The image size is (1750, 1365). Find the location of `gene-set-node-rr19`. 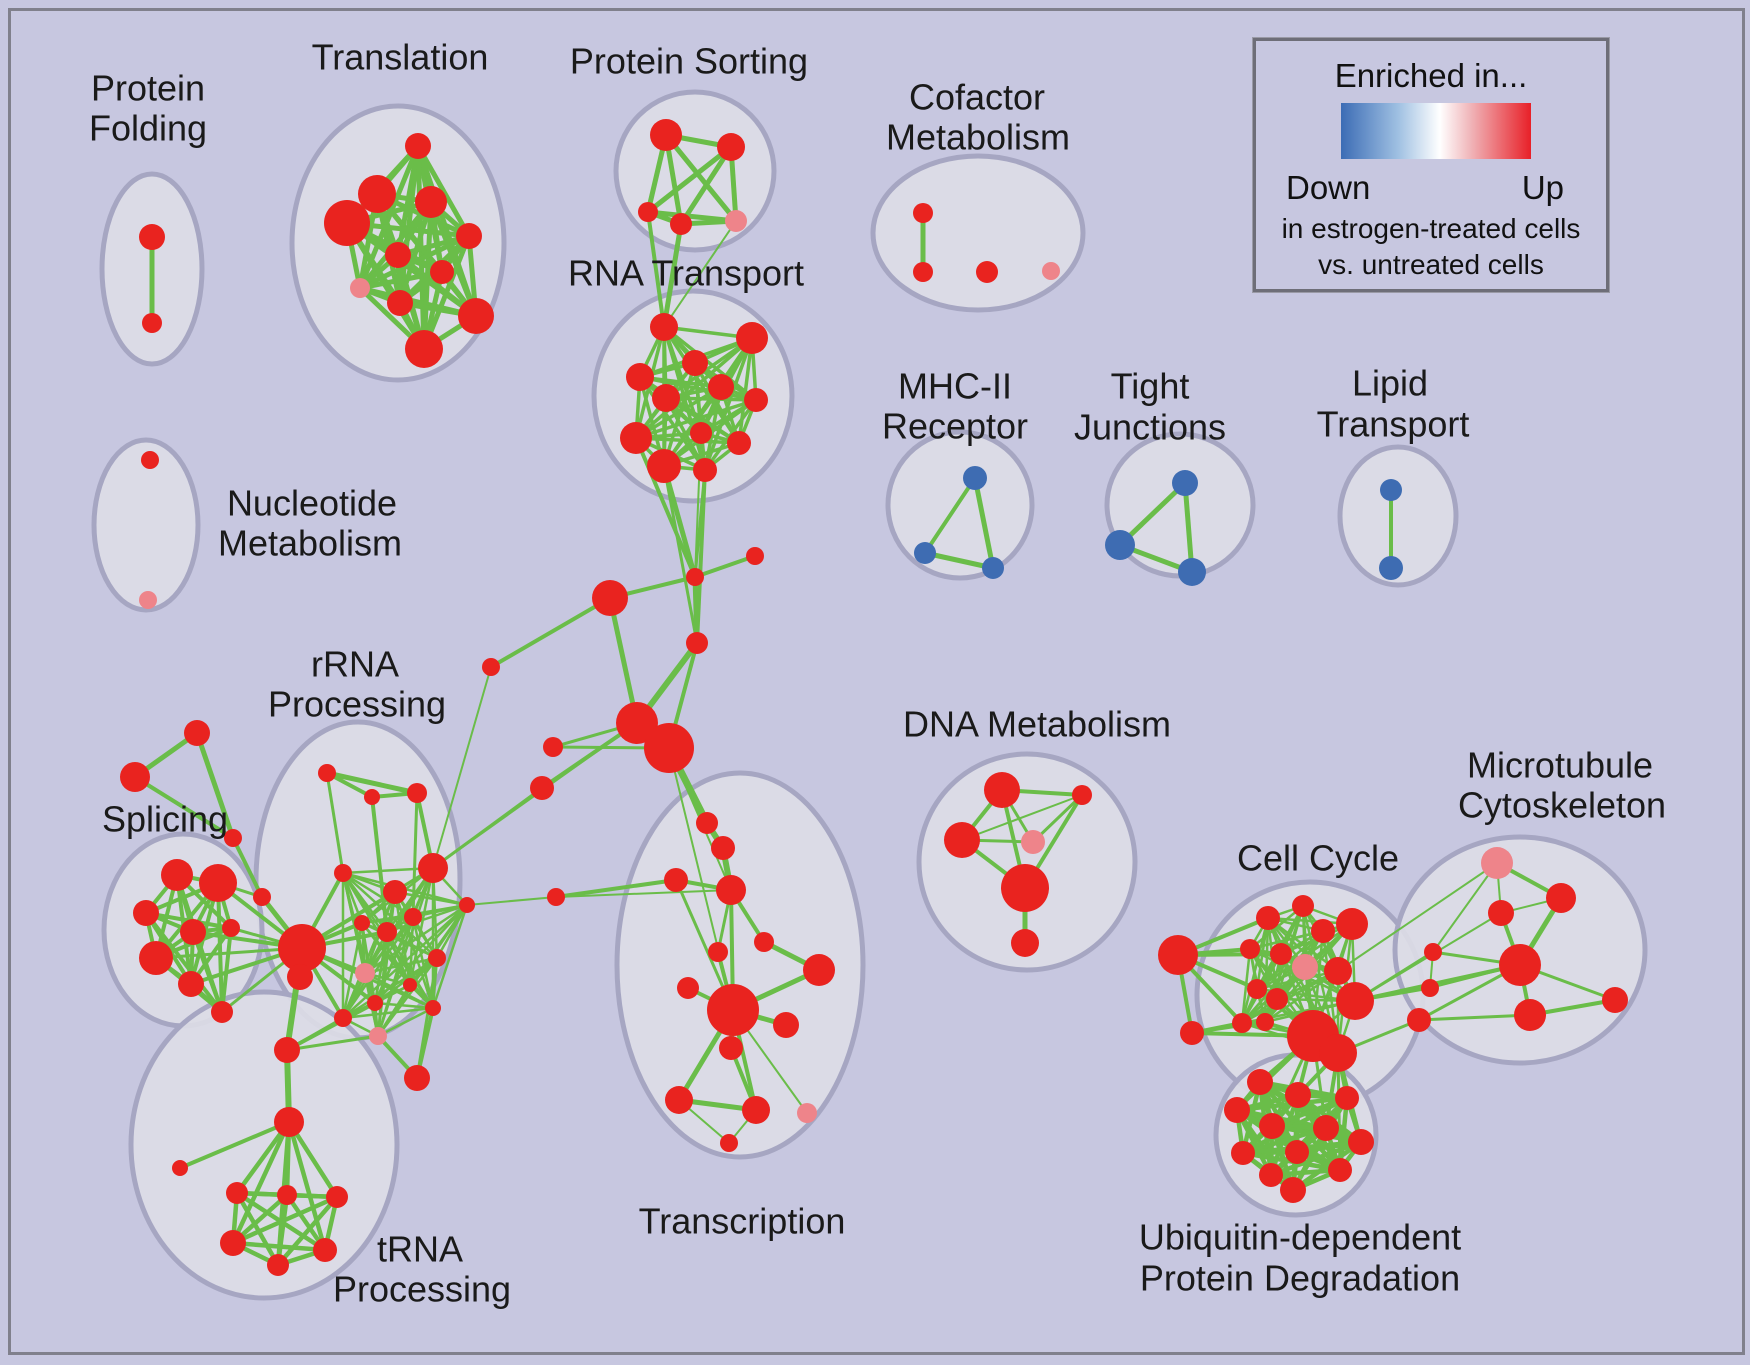

gene-set-node-rr19 is located at coordinates (467, 905).